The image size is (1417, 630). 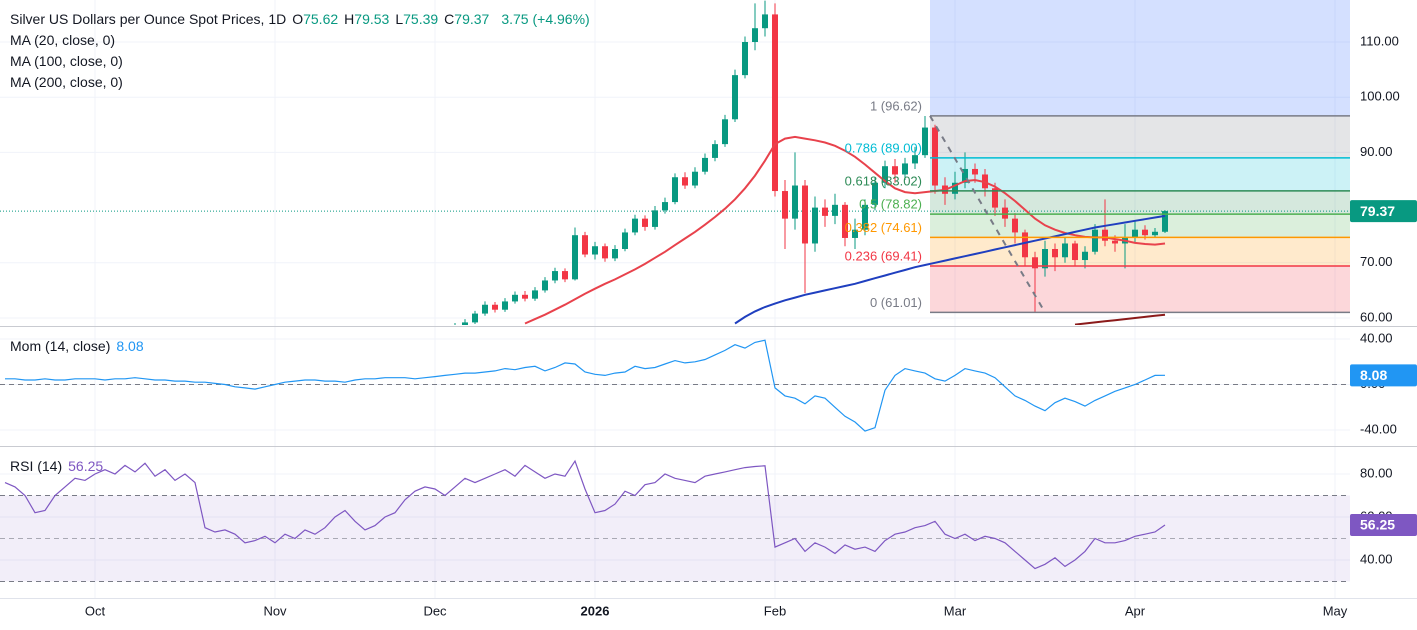 I want to click on ohlc-value: 75.39, so click(x=421, y=19).